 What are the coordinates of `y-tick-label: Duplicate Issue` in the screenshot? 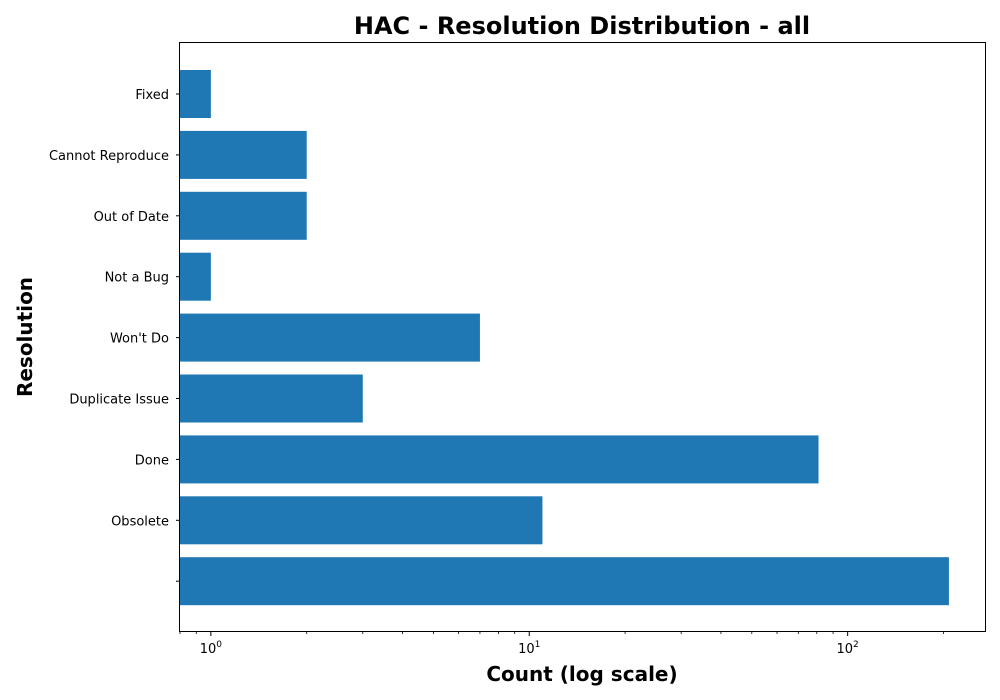 It's located at (119, 400).